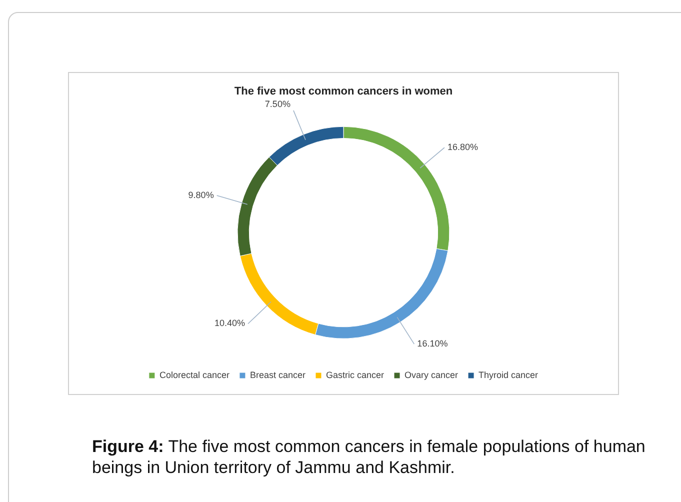 The image size is (681, 502). I want to click on caption: Figure 4: The five most common cancers in female populations of human beings in Union territory of Jammu and Kashmir., so click(369, 457).